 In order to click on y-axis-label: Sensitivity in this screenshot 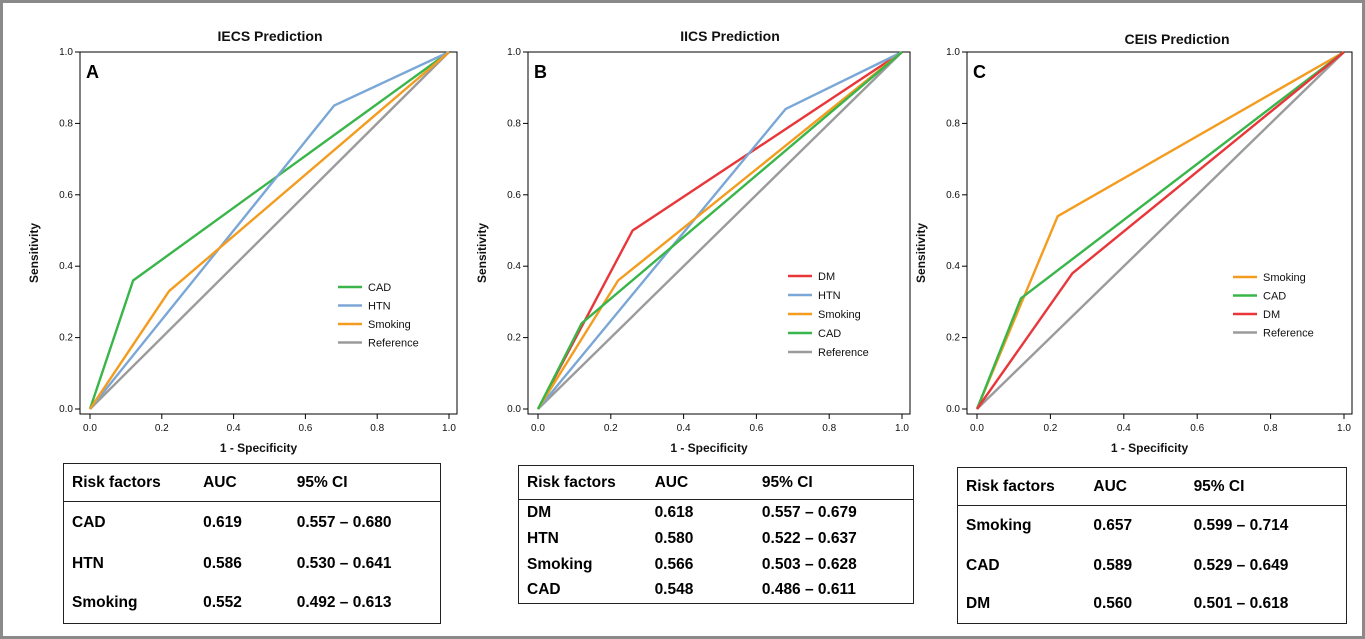, I will do `click(482, 253)`.